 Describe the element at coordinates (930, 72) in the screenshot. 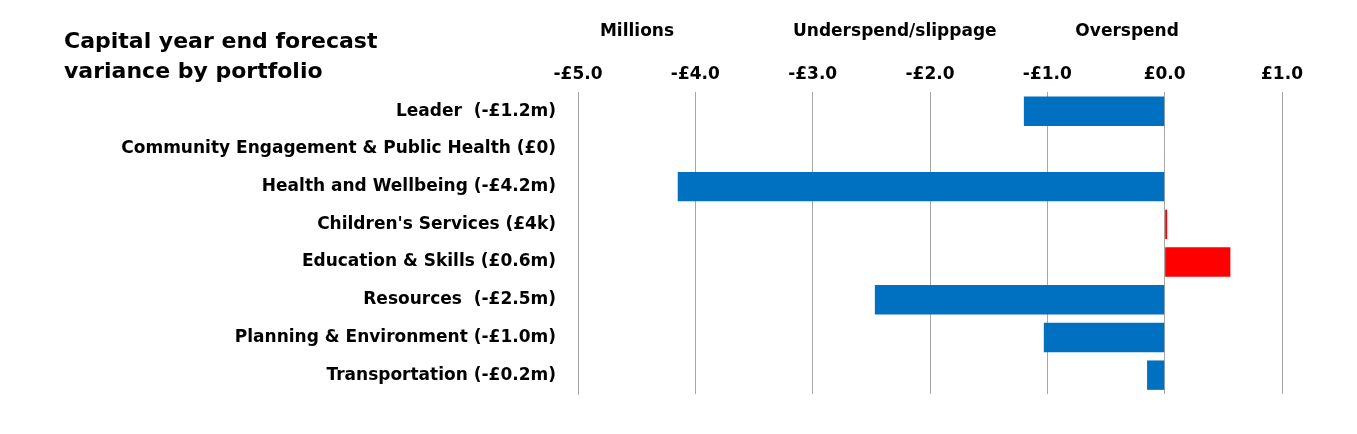

I see `x-tick-label: -£2.0` at that location.